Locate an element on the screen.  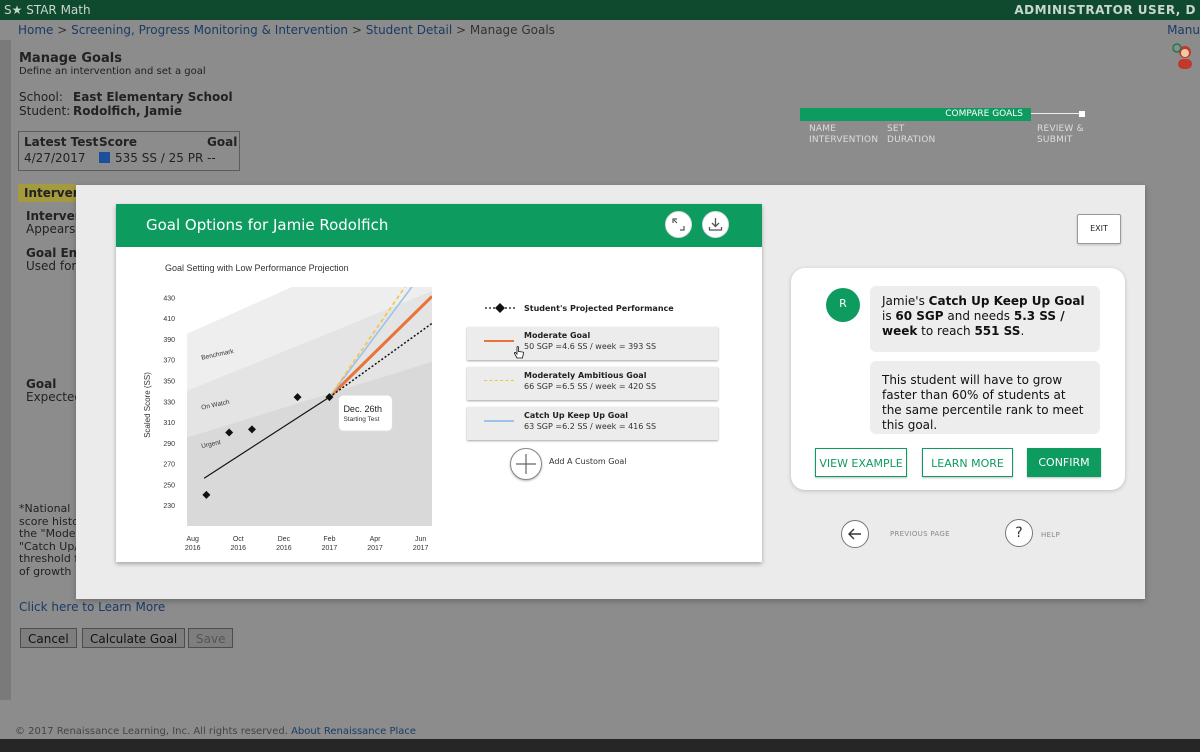
callout-subtitle: Starting Test is located at coordinates (361, 419).